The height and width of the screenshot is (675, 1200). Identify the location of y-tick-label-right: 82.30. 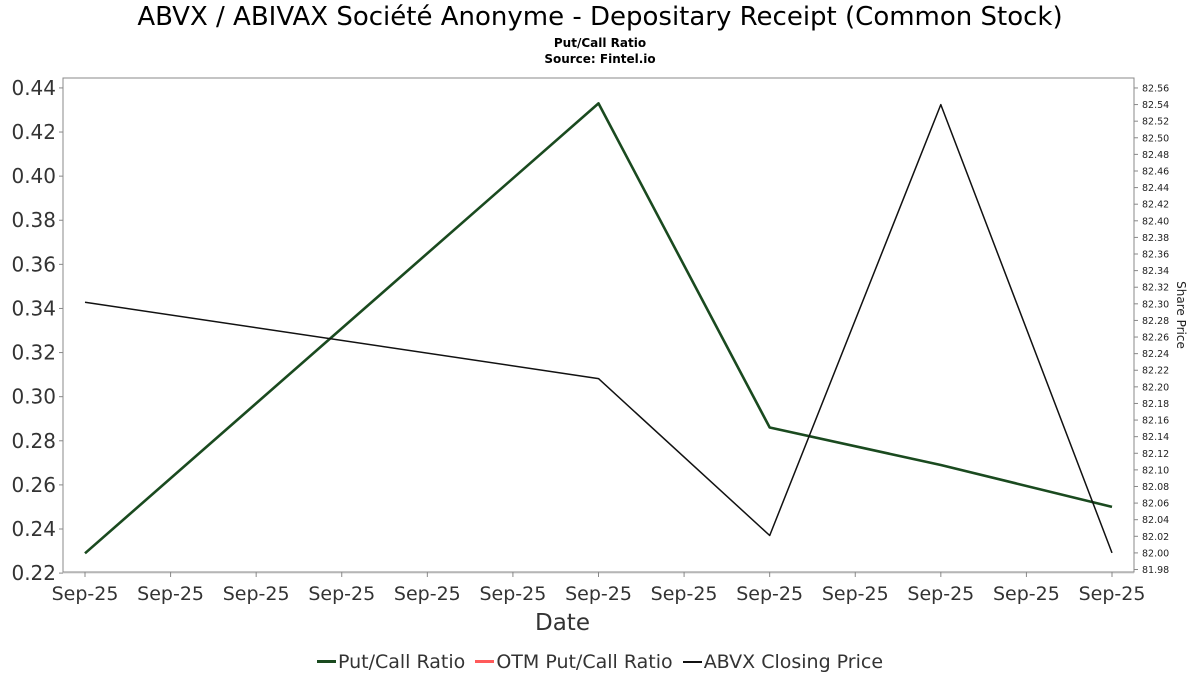
(1155, 304).